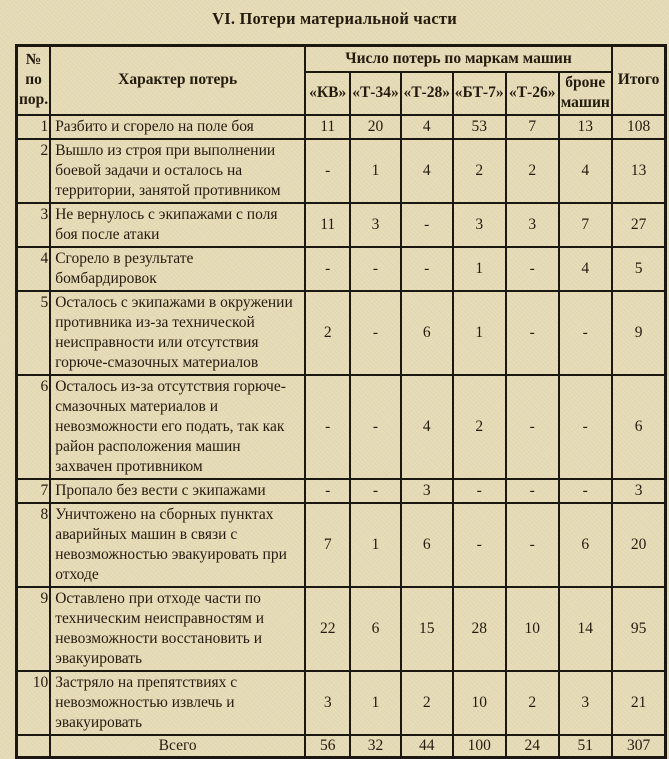 The height and width of the screenshot is (759, 669). What do you see at coordinates (178, 268) in the screenshot?
I see `loss-nature-cell: Сгорело в результате бомбардировок` at bounding box center [178, 268].